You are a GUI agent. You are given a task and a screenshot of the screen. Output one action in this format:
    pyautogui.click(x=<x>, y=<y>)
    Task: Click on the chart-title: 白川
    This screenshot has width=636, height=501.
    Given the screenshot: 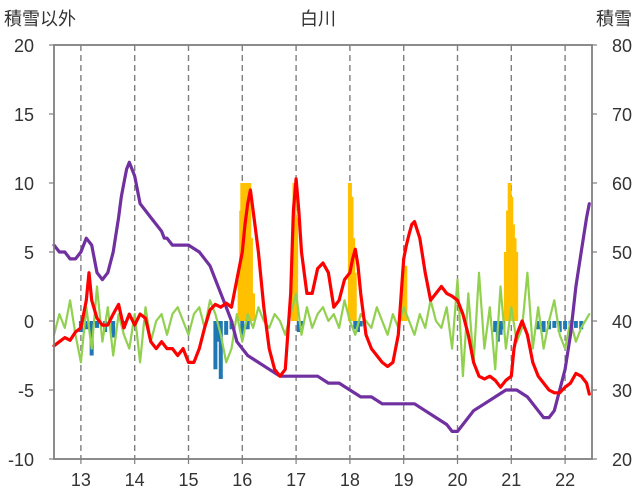 What is the action you would take?
    pyautogui.click(x=318, y=19)
    